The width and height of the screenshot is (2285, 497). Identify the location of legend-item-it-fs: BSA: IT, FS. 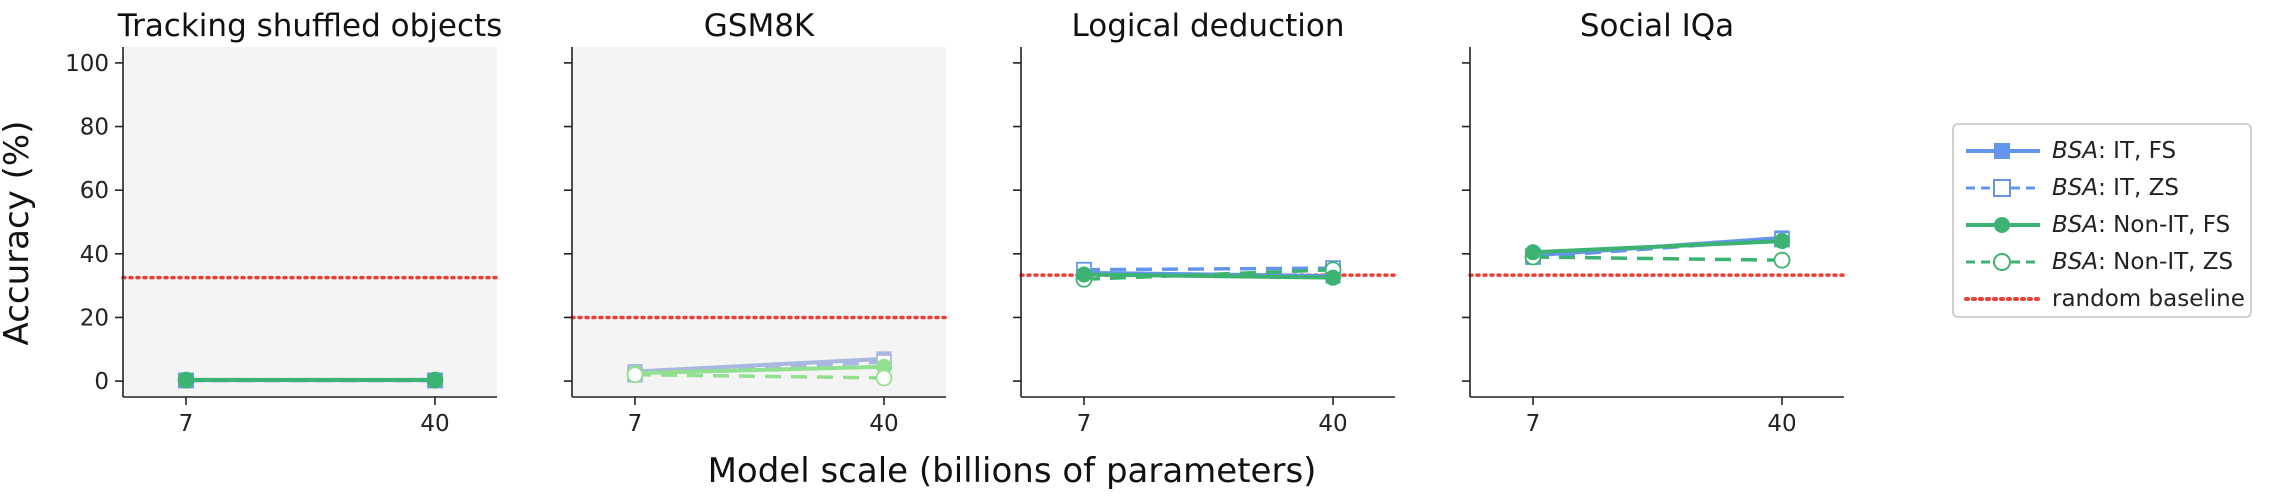
(2065, 151).